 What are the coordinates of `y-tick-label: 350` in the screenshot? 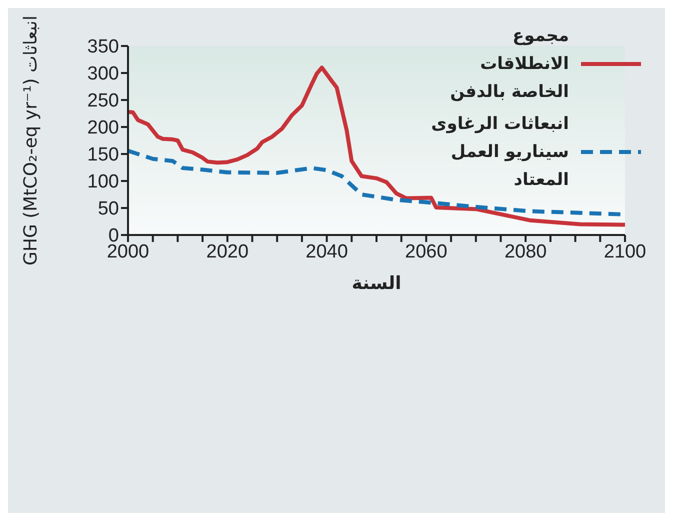 It's located at (103, 47).